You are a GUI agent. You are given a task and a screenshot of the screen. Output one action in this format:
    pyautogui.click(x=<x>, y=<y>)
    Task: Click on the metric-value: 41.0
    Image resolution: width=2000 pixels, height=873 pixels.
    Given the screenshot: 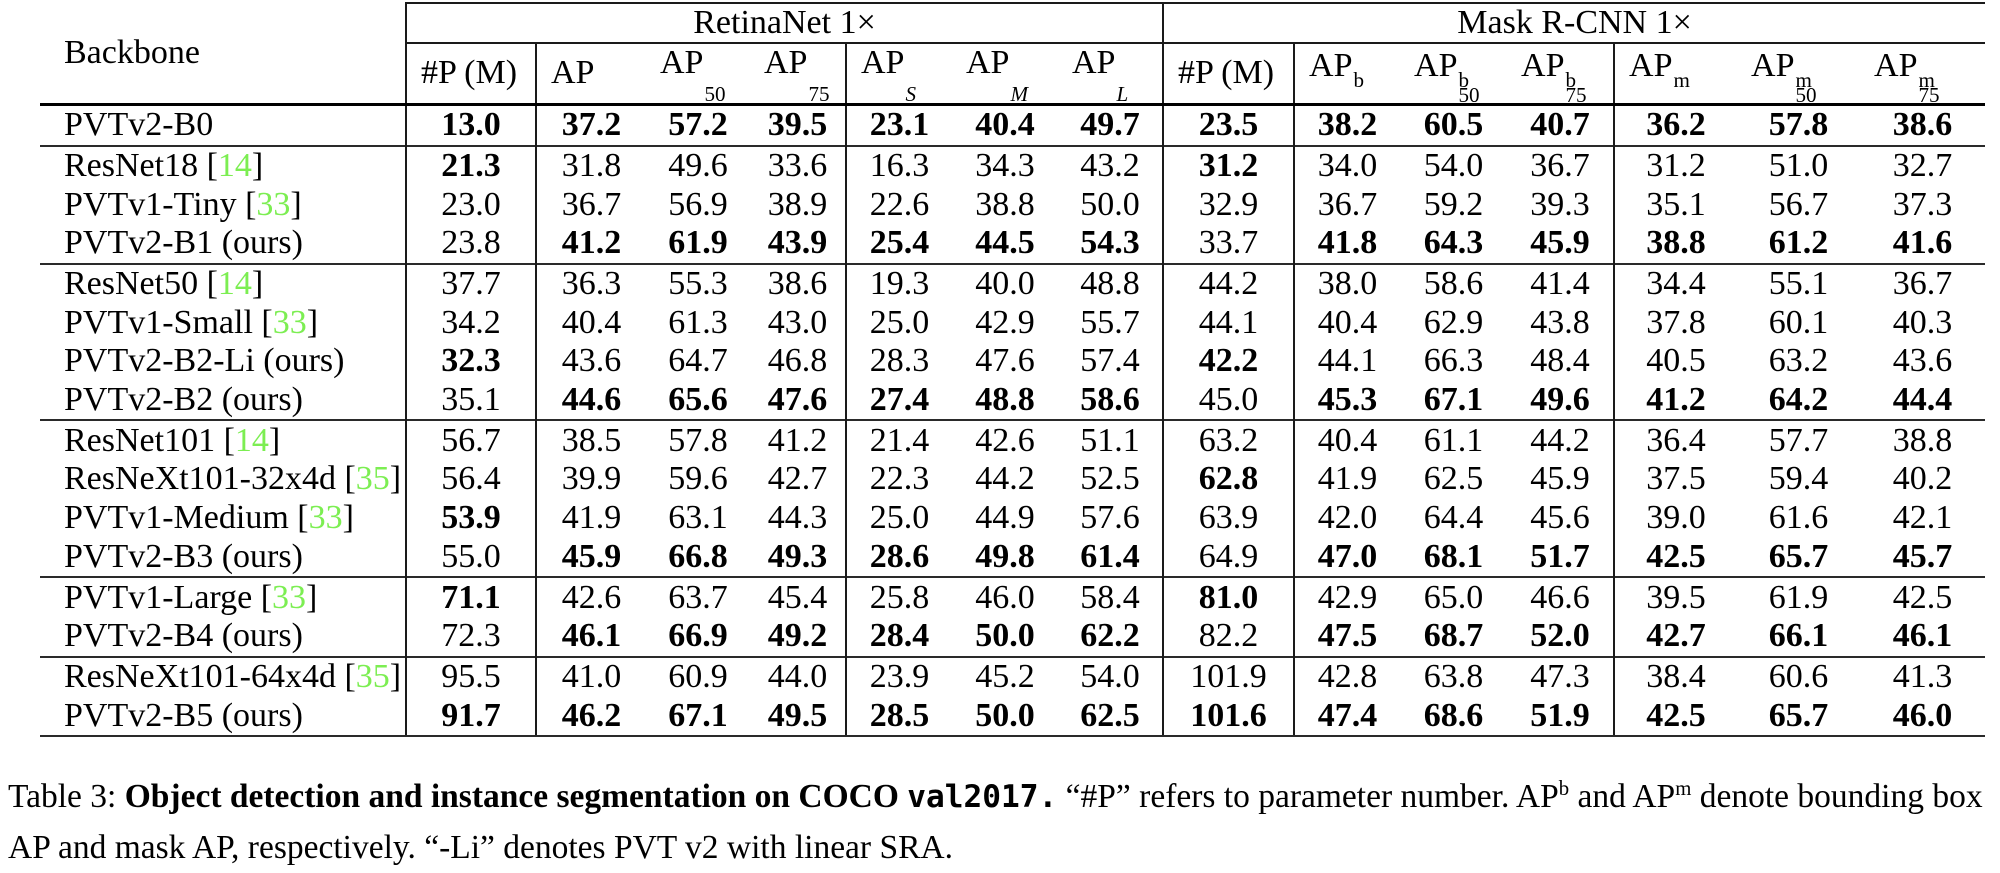 What is the action you would take?
    pyautogui.click(x=590, y=676)
    